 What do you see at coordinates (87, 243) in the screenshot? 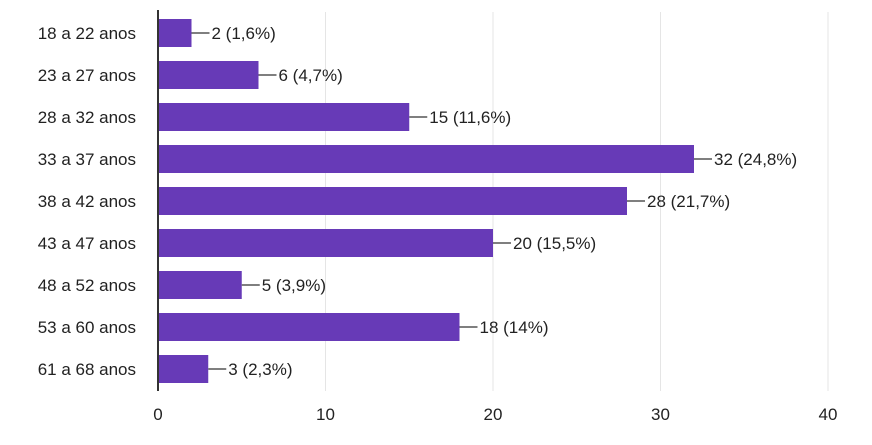
I see `category-label: 43 a 47 anos` at bounding box center [87, 243].